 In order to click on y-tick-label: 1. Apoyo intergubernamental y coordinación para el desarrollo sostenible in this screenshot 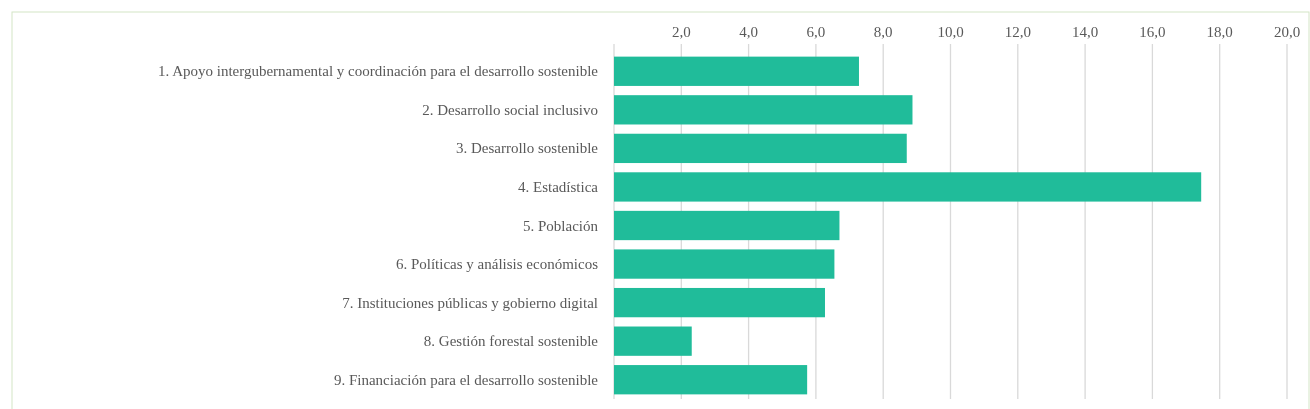, I will do `click(378, 71)`.